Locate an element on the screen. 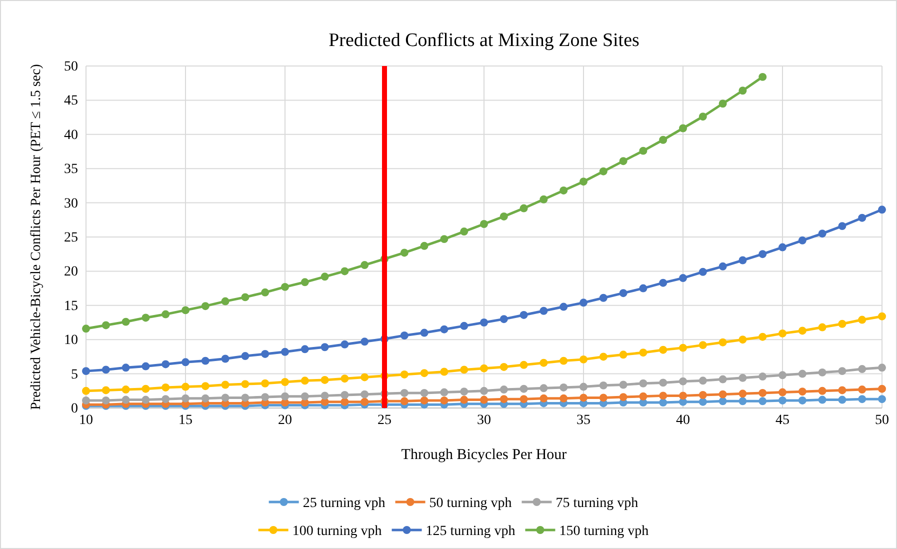  y-tick-label: 5 is located at coordinates (74, 374).